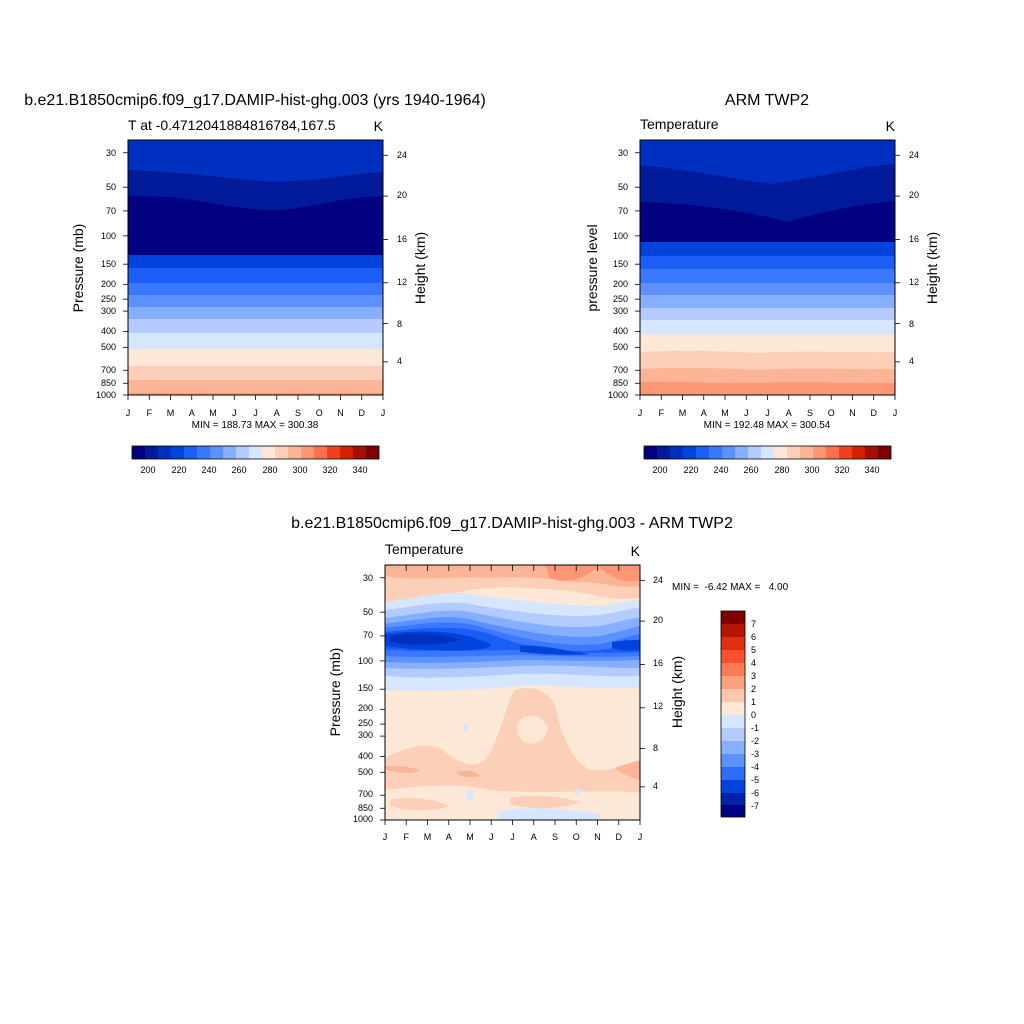 Image resolution: width=1024 pixels, height=1024 pixels. Describe the element at coordinates (914, 282) in the screenshot. I see `y2-tick: 12` at that location.